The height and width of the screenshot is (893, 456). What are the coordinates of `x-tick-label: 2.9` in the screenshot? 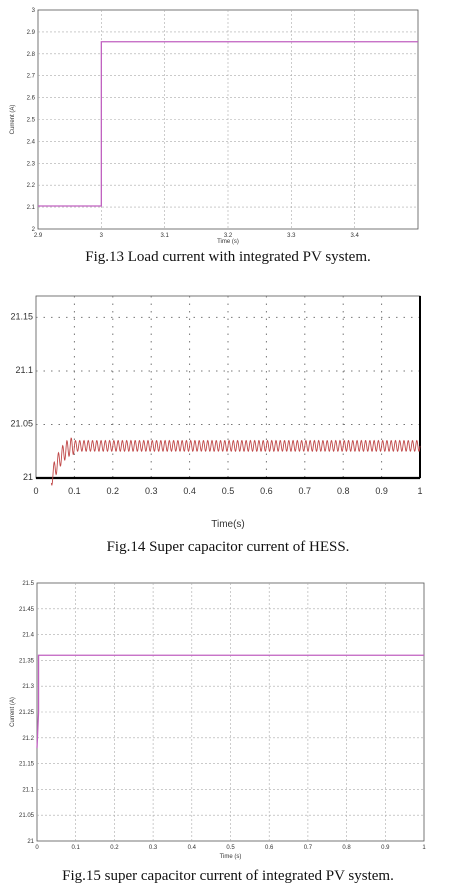 It's located at (38, 236).